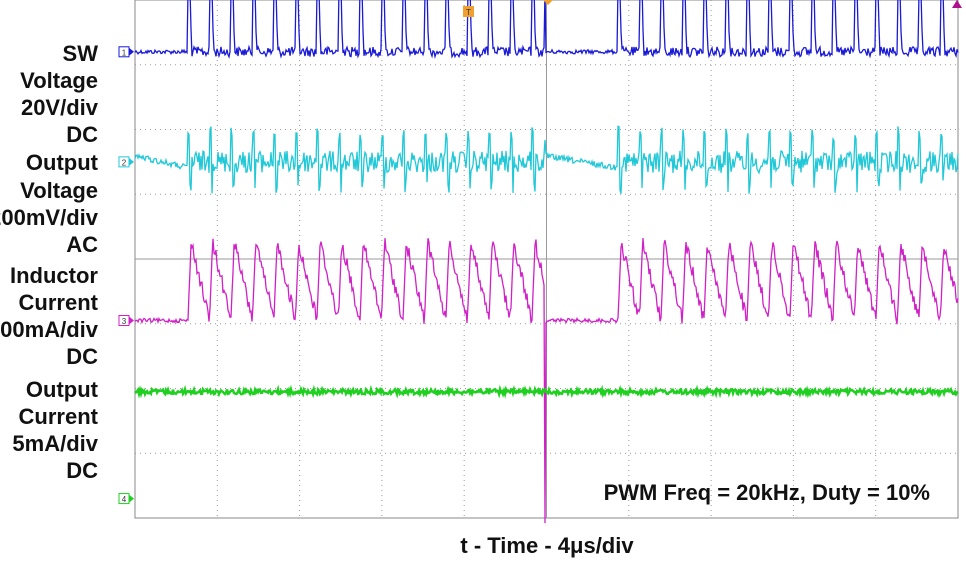  I want to click on pwm-annotation: PWM Freq = 20kHz, Duty = 10%, so click(767, 492).